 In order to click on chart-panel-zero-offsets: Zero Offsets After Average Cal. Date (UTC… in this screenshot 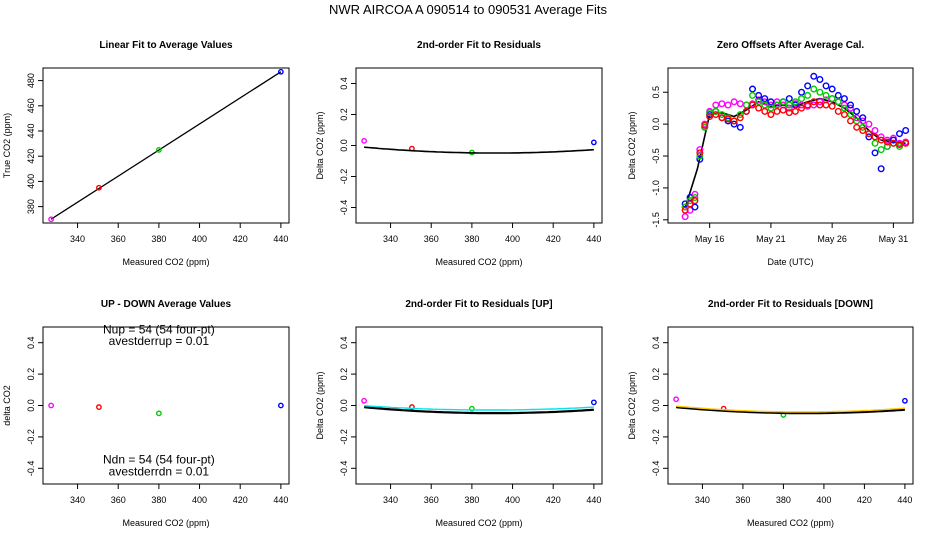, I will do `click(770, 153)`.